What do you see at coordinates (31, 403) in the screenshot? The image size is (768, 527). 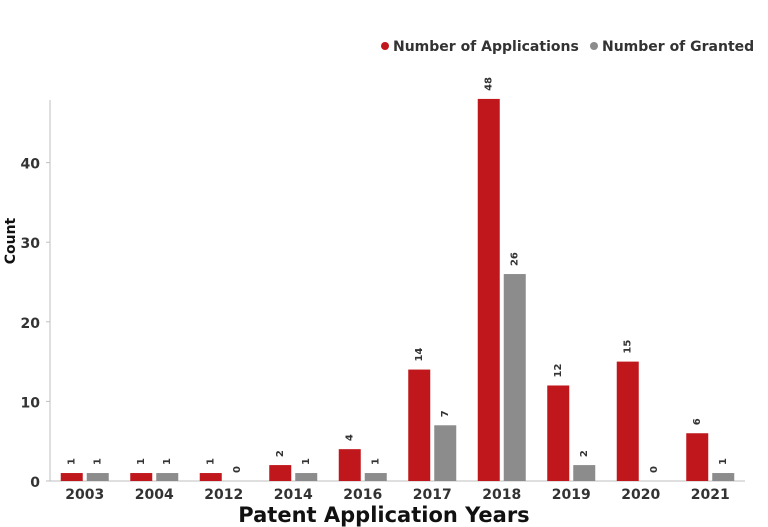 I see `y-tick-label: 10` at bounding box center [31, 403].